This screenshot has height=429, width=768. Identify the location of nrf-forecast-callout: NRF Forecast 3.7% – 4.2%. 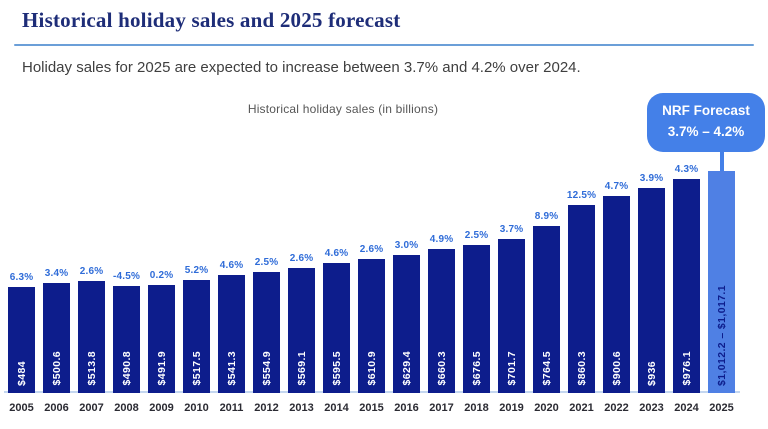
(706, 122).